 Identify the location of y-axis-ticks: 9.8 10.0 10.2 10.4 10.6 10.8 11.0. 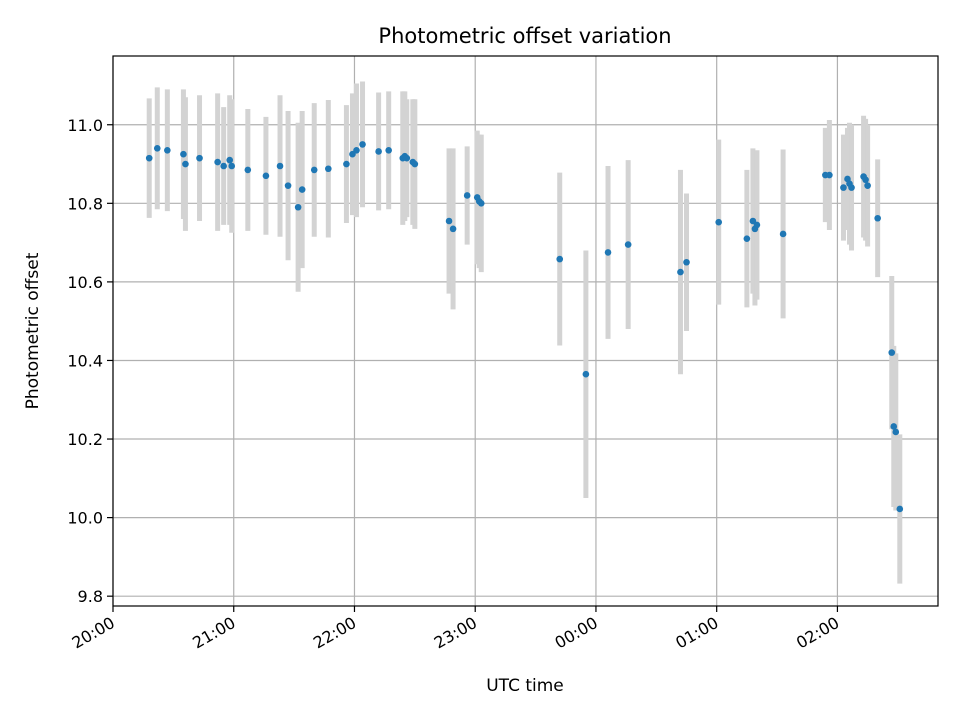
(90, 361).